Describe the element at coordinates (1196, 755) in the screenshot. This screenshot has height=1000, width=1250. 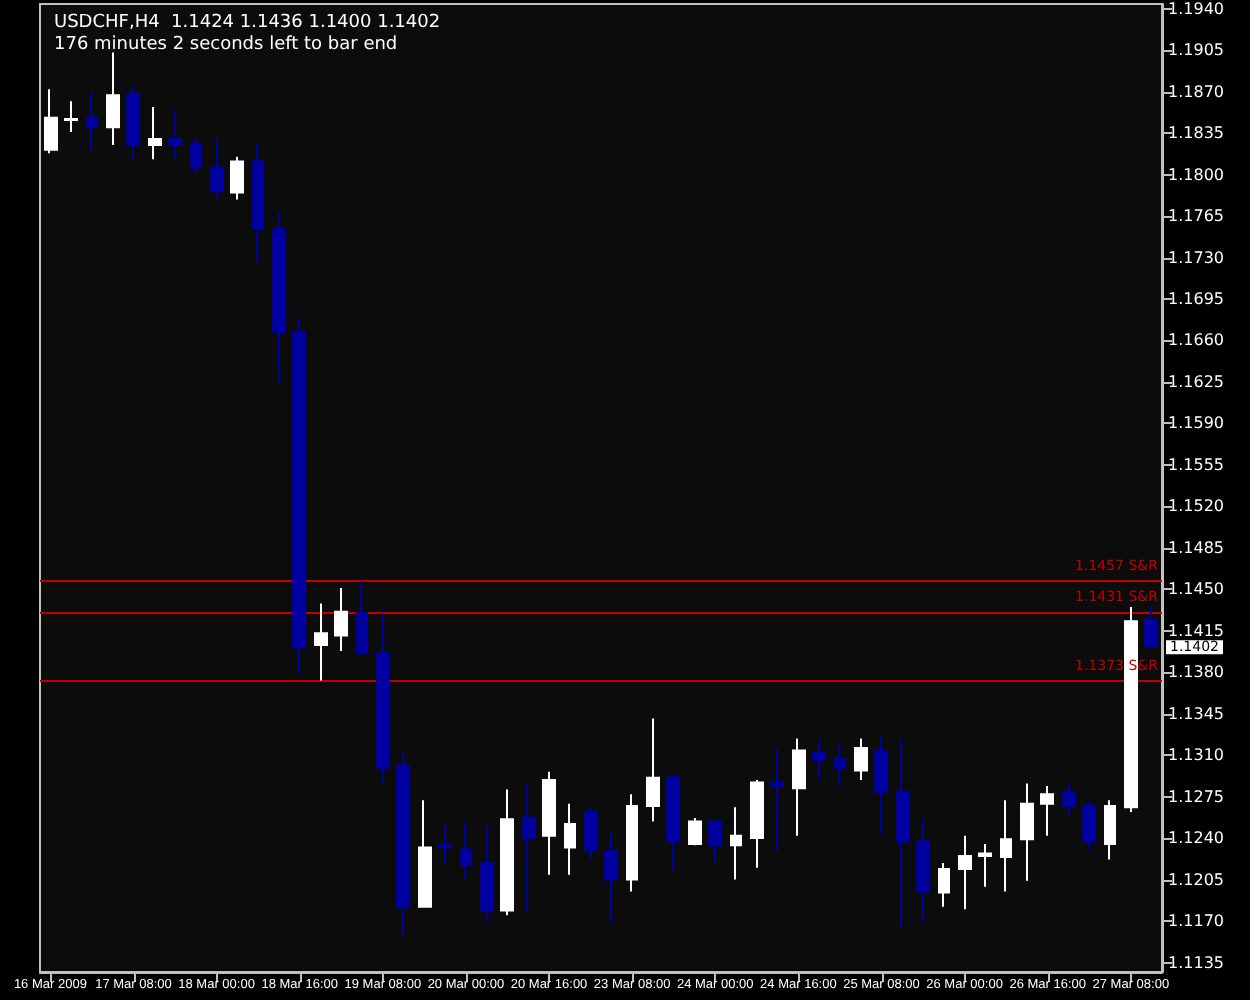
I see `y-tick-label: 1.1310` at that location.